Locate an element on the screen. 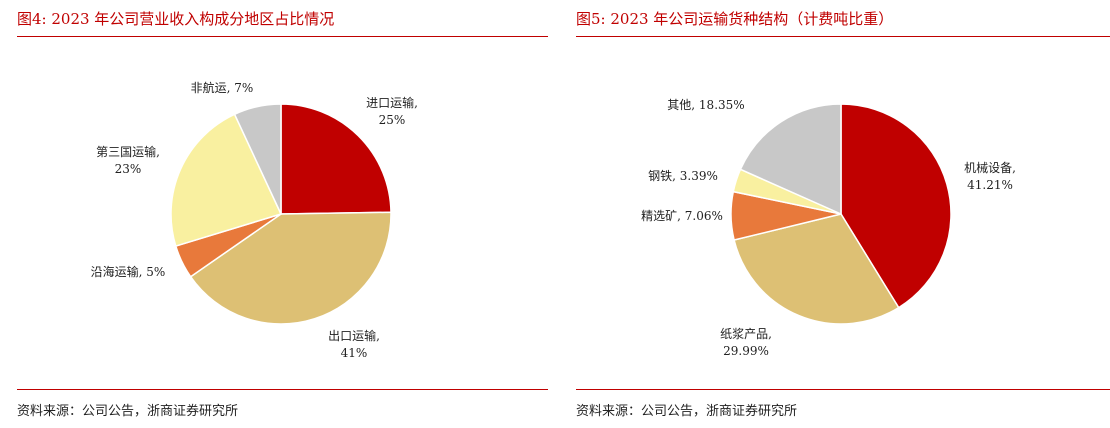 The image size is (1110, 428). figure-4-top-rule is located at coordinates (282, 36).